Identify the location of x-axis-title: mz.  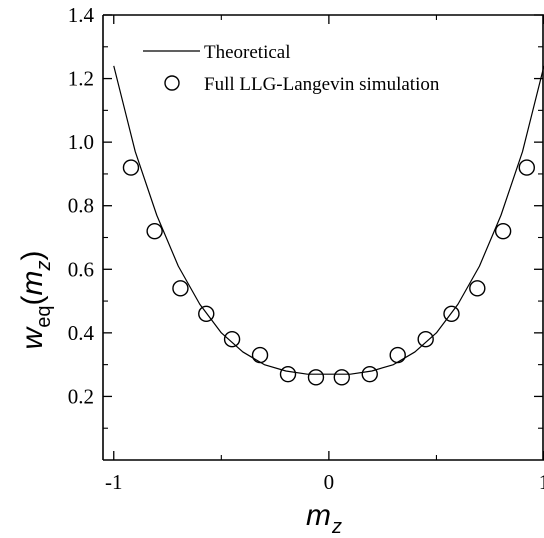
(324, 518).